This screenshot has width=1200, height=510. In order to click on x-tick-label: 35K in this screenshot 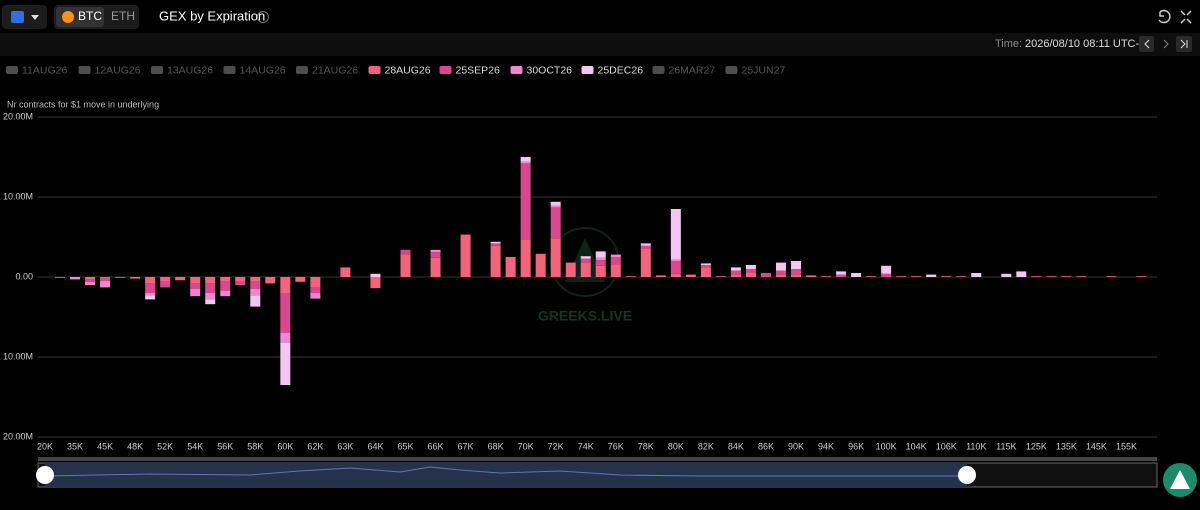, I will do `click(75, 446)`.